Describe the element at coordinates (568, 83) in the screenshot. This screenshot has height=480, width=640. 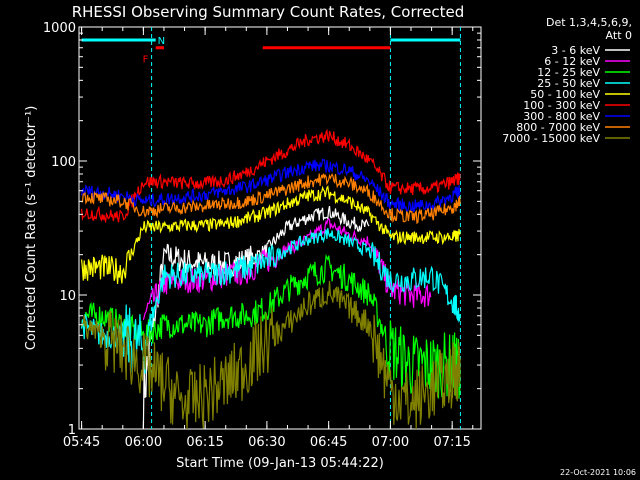
I see `legend-label: 25 - 50 keV` at that location.